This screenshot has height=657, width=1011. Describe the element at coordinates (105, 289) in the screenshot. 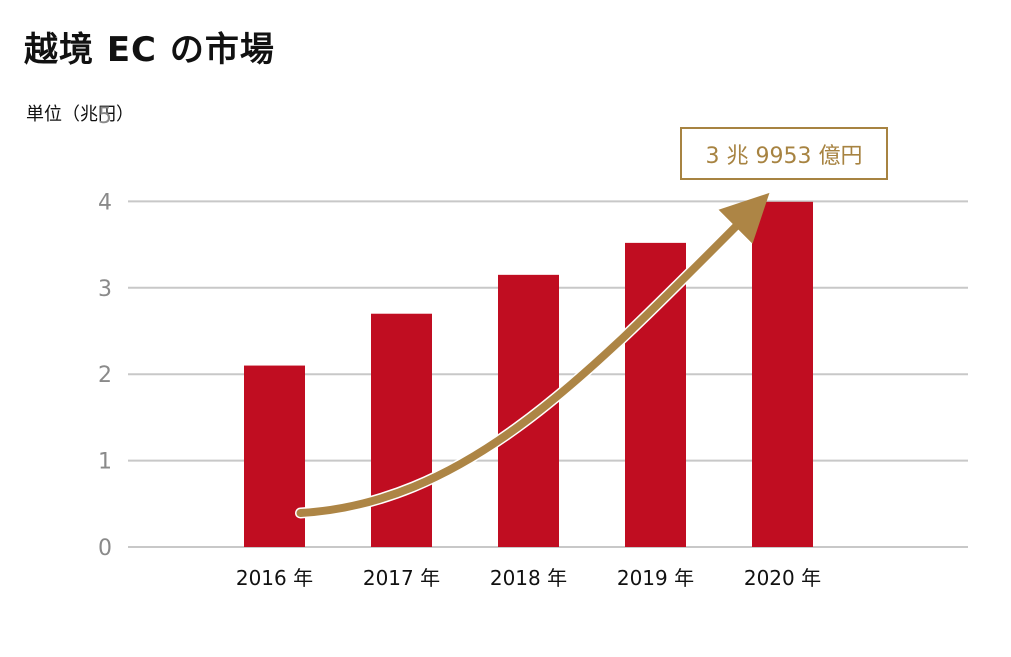

I see `y-tick-label-3: 3` at that location.